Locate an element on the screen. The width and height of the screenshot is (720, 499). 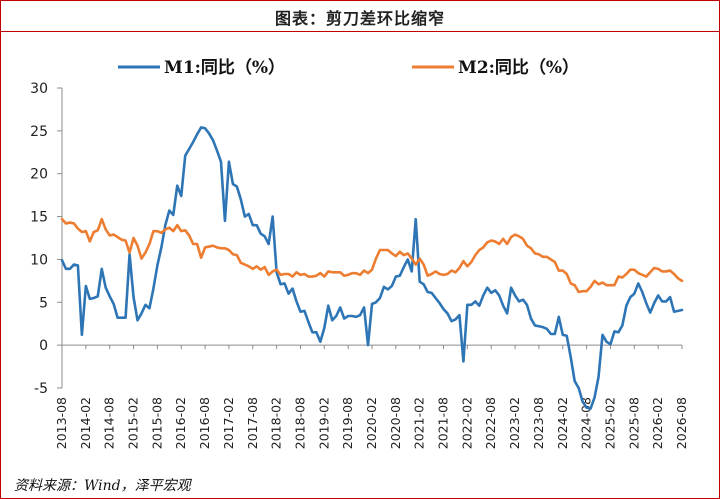
x-tick-label: 2019-02 is located at coordinates (323, 423).